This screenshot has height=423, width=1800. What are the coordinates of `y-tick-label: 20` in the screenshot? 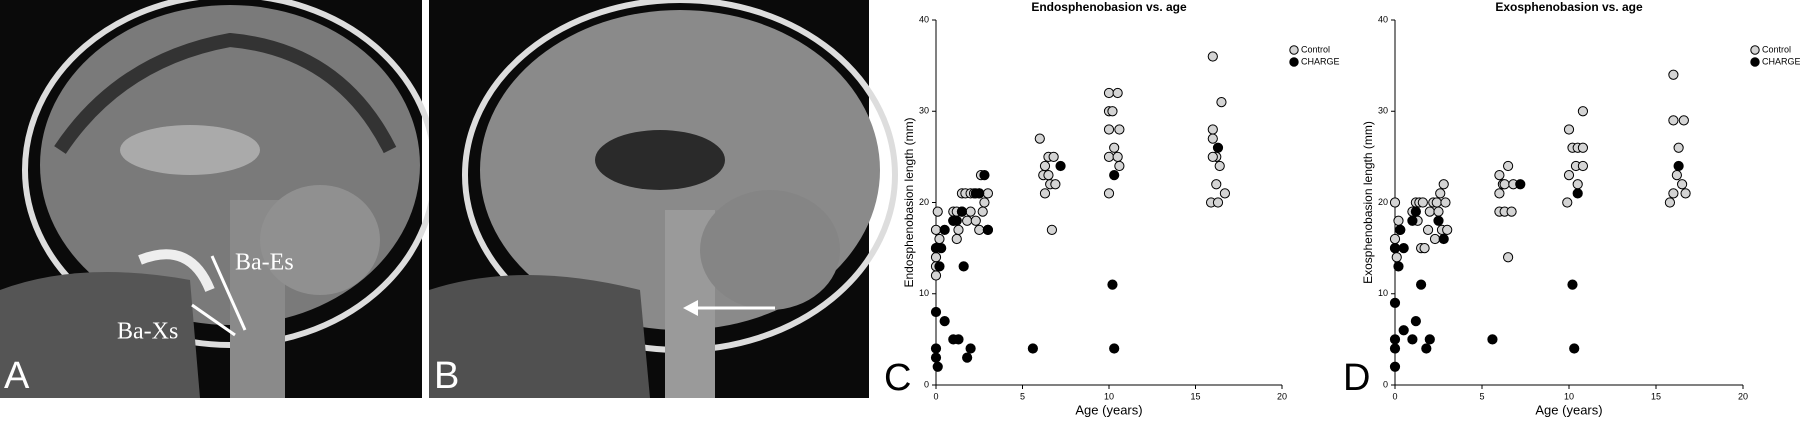 It's located at (924, 202).